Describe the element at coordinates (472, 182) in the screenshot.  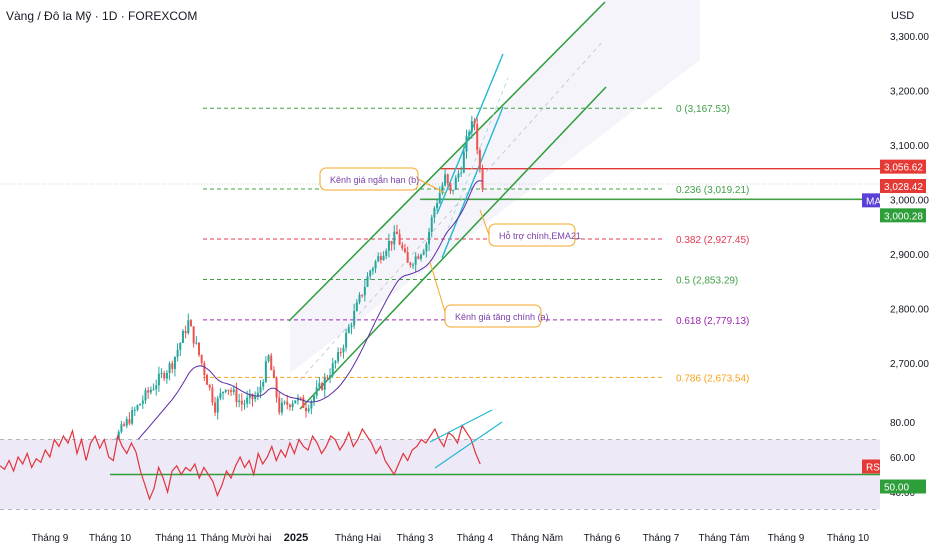
I see `short-channel-lower` at that location.